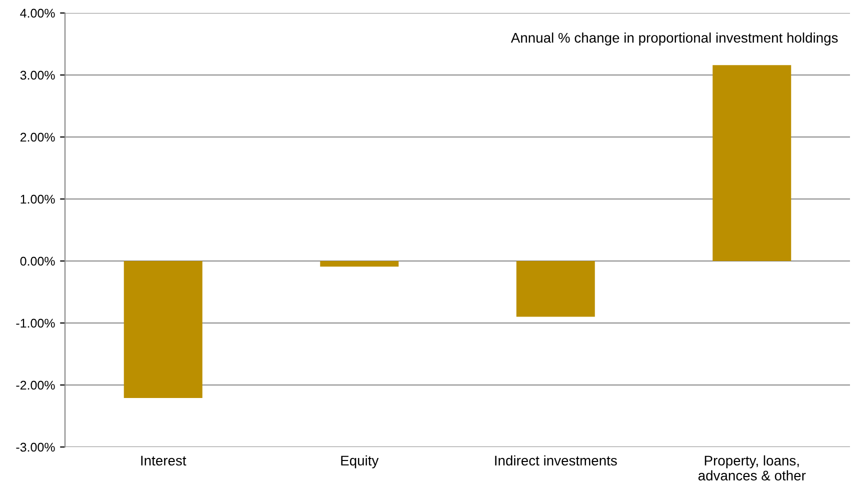 The height and width of the screenshot is (489, 854). Describe the element at coordinates (37, 13) in the screenshot. I see `y-tick-label: 4.00%` at that location.